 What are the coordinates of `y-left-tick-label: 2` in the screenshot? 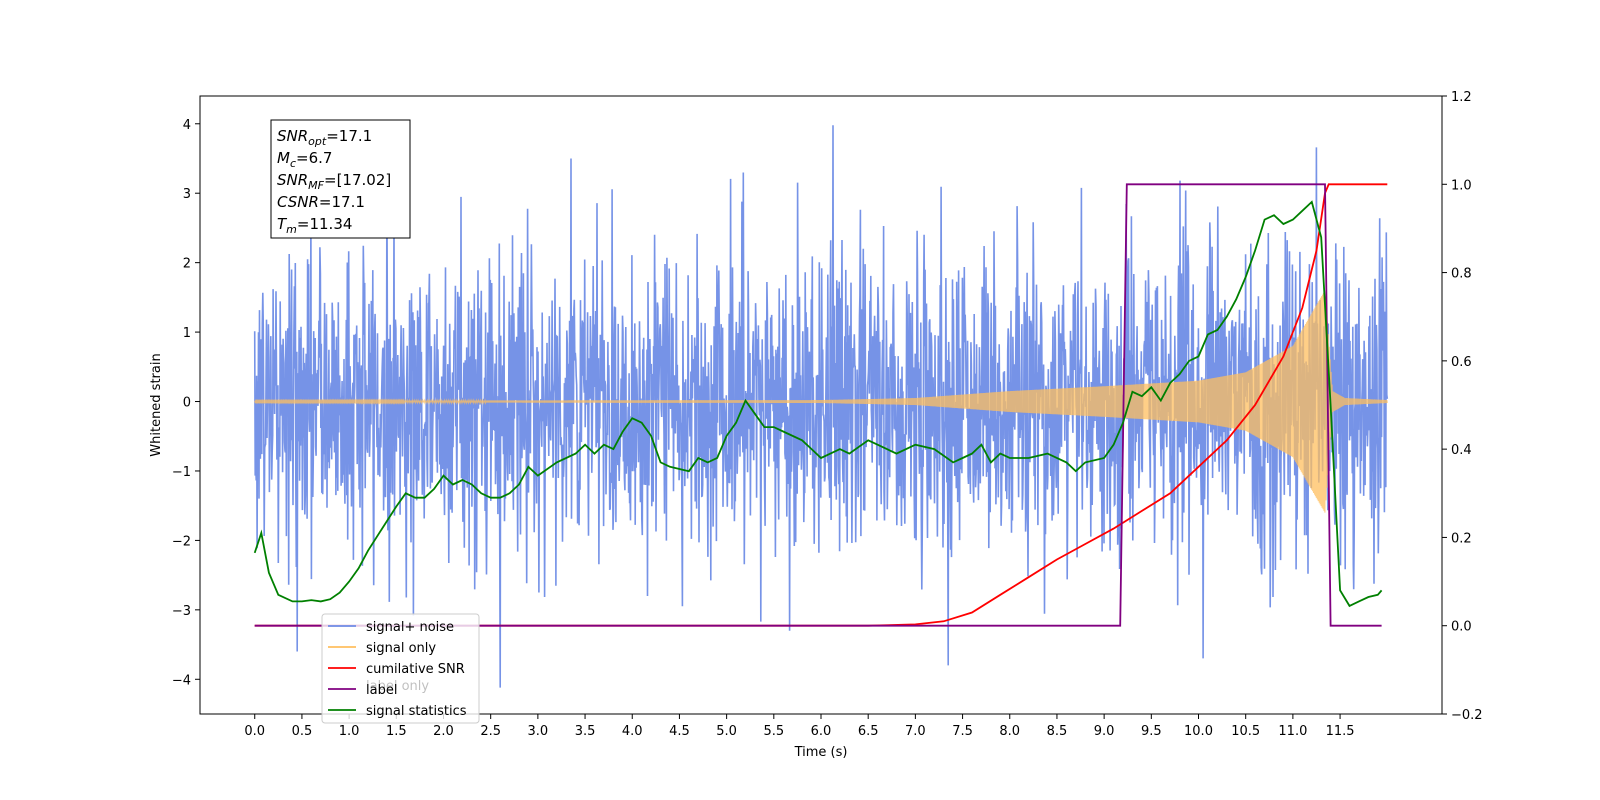 It's located at (187, 264).